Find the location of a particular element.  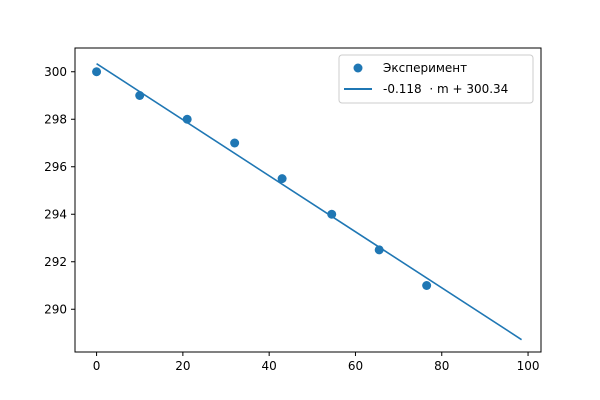

legend-label-line: -0.118 · m + 300.34 is located at coordinates (445, 89).